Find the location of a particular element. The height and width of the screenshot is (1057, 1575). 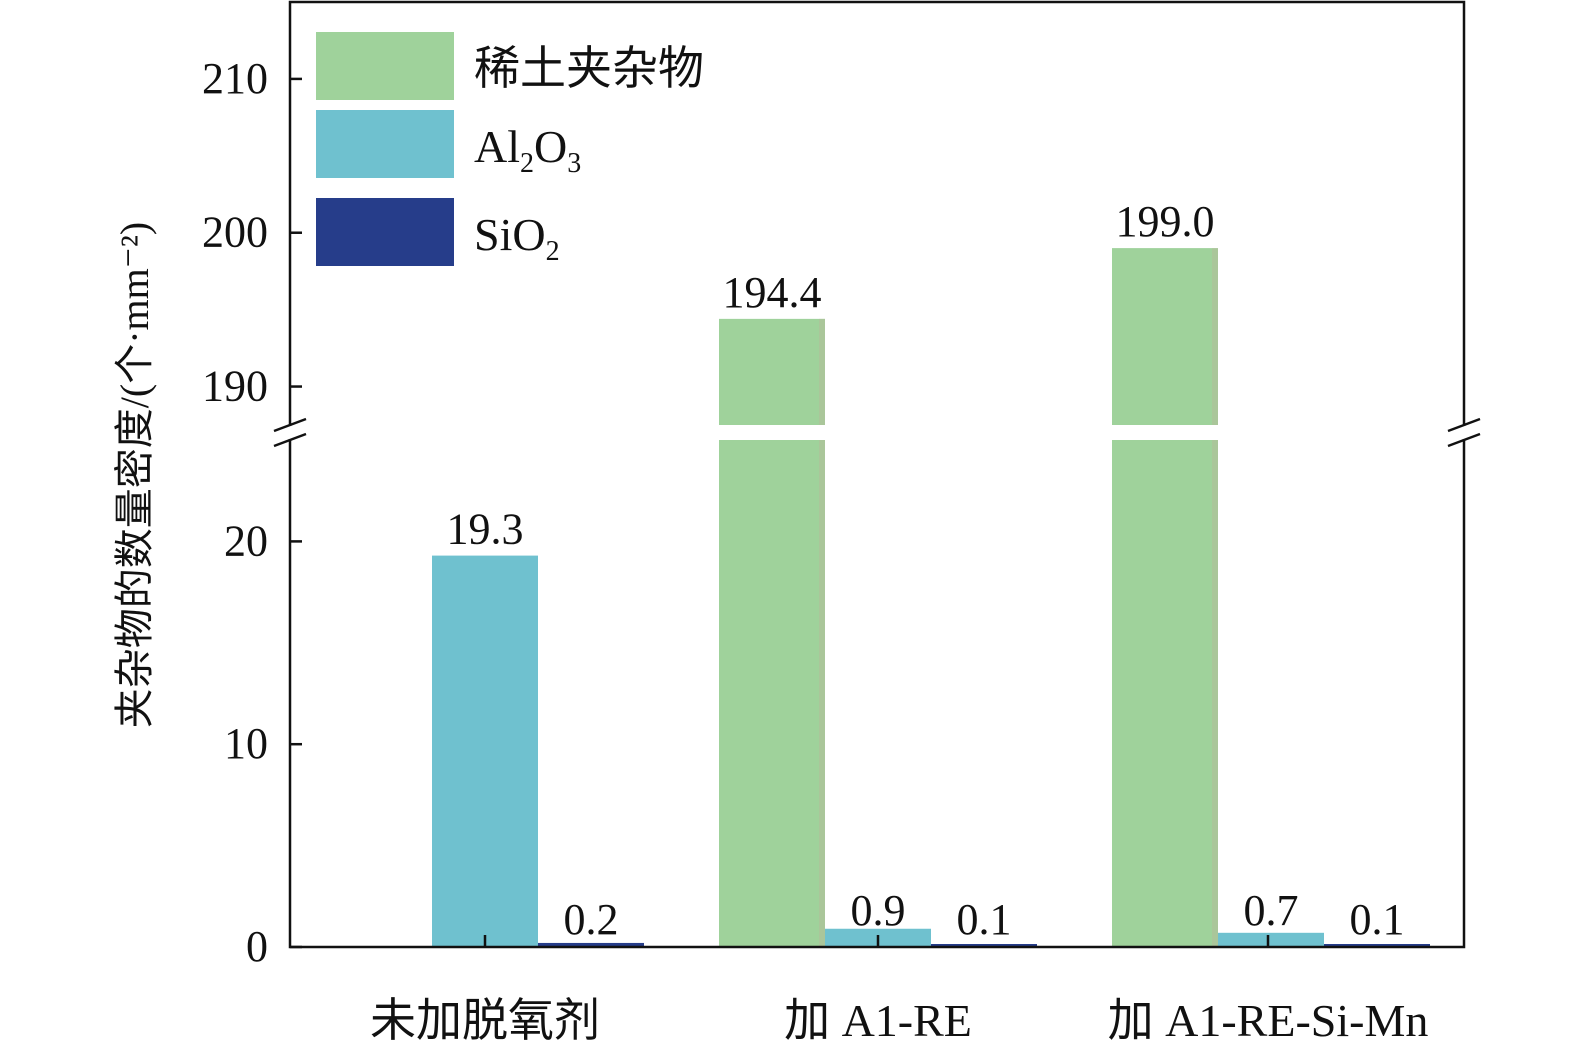

data-label: 19.3 is located at coordinates (485, 529).